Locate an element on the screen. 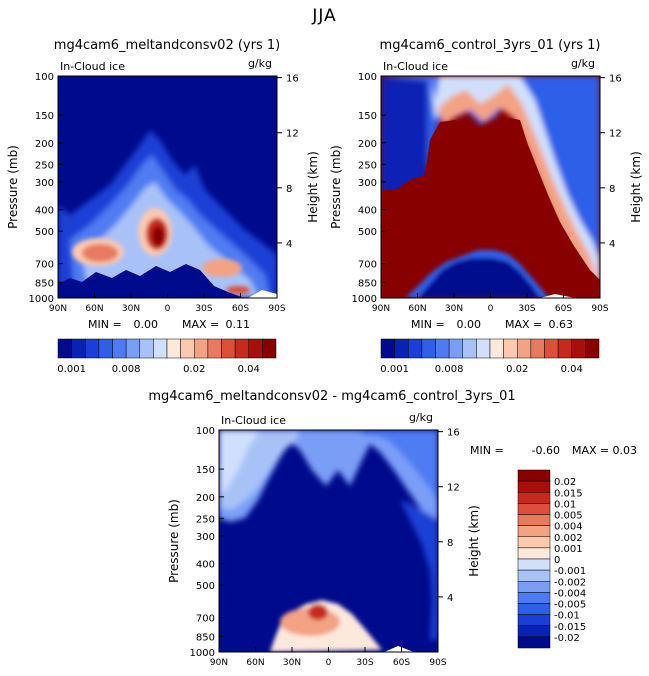  panel-a-plot-area is located at coordinates (167, 187).